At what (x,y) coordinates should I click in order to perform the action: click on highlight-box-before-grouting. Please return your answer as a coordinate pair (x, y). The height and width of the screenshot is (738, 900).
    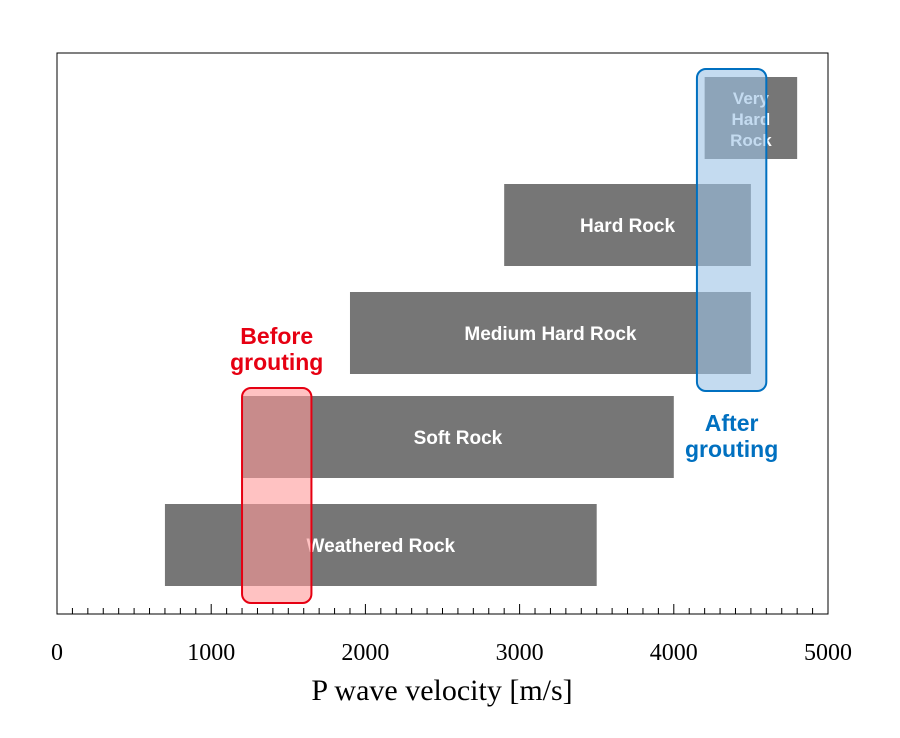
    Looking at the image, I should click on (277, 495).